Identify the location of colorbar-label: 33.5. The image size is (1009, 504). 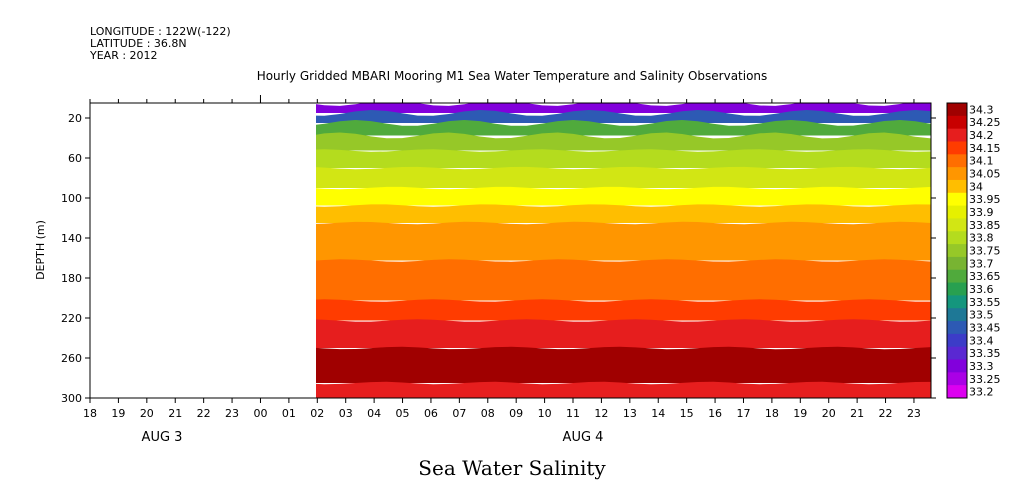
(981, 315).